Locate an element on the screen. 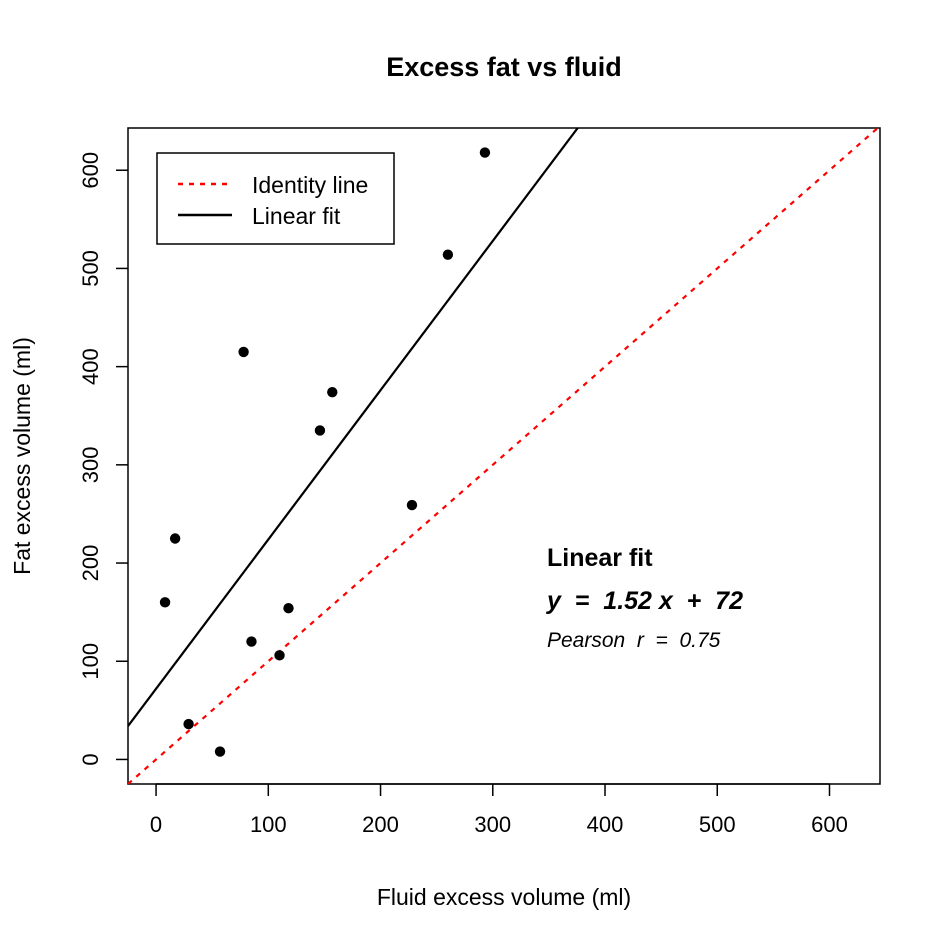 This screenshot has height=945, width=947. x-tick-label: 100 is located at coordinates (268, 824).